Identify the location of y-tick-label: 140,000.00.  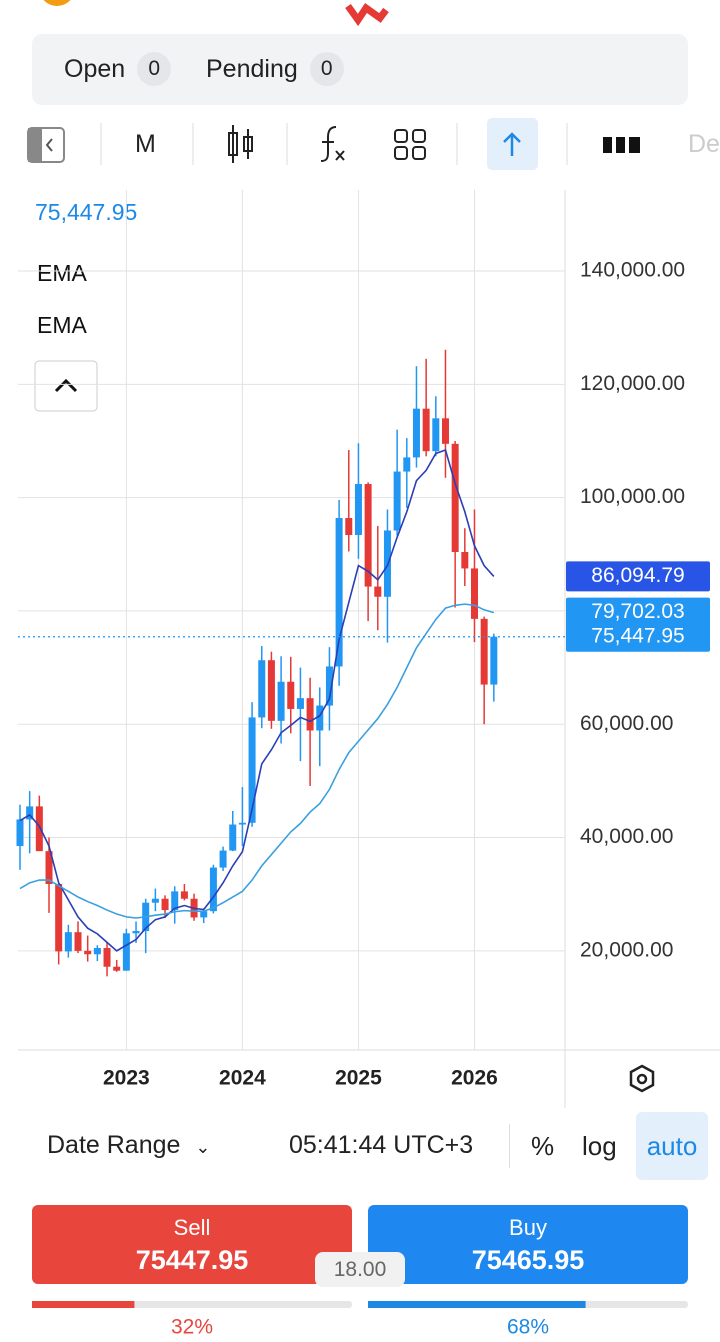
(632, 270).